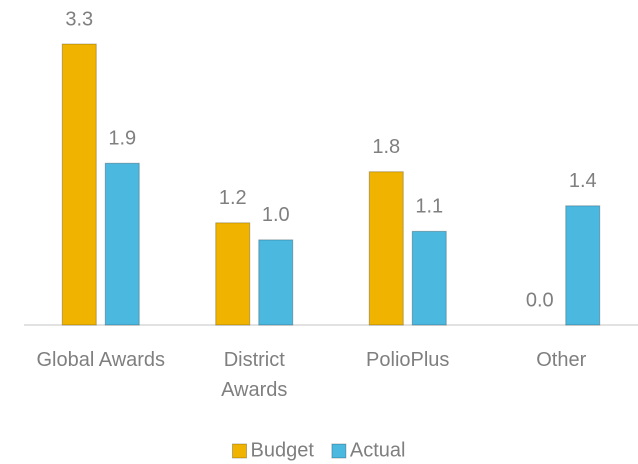 The image size is (638, 464). What do you see at coordinates (254, 375) in the screenshot?
I see `x-tick-label: District Awards` at bounding box center [254, 375].